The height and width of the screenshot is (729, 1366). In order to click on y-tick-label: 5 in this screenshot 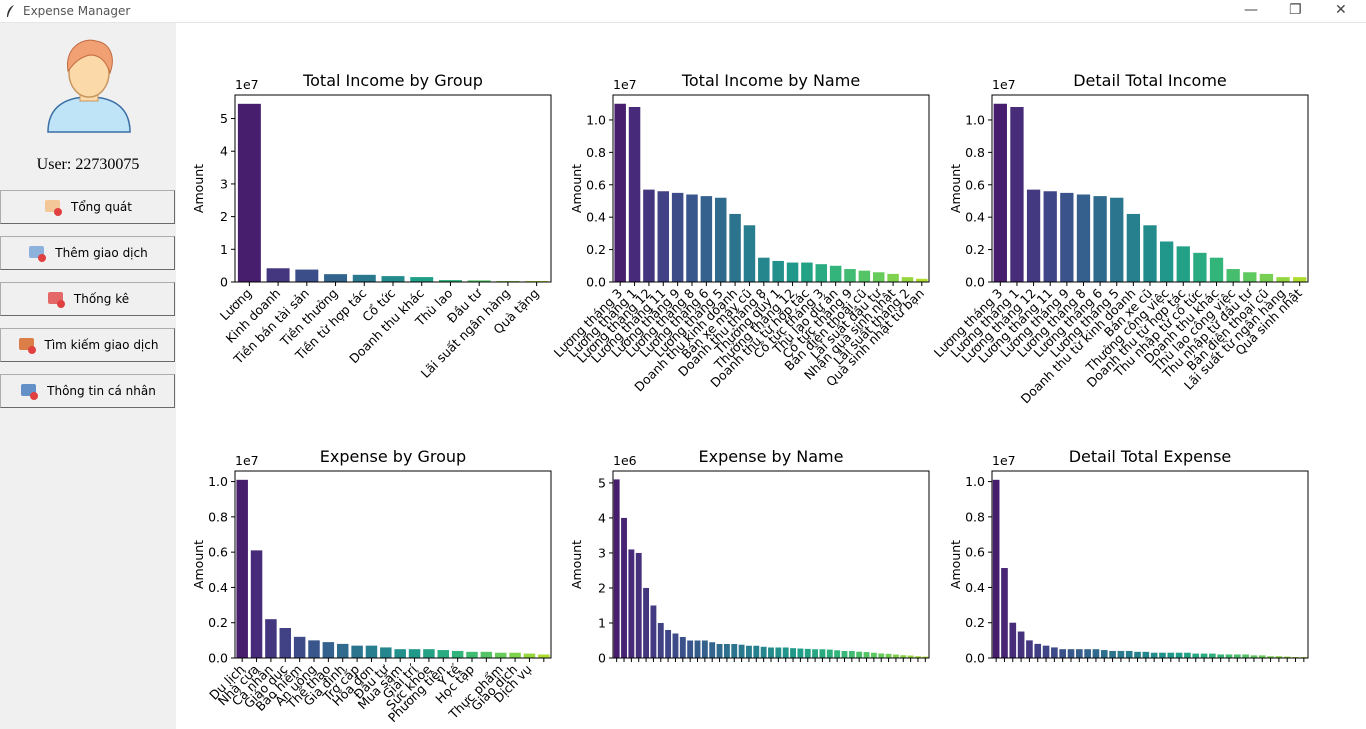, I will do `click(602, 482)`.